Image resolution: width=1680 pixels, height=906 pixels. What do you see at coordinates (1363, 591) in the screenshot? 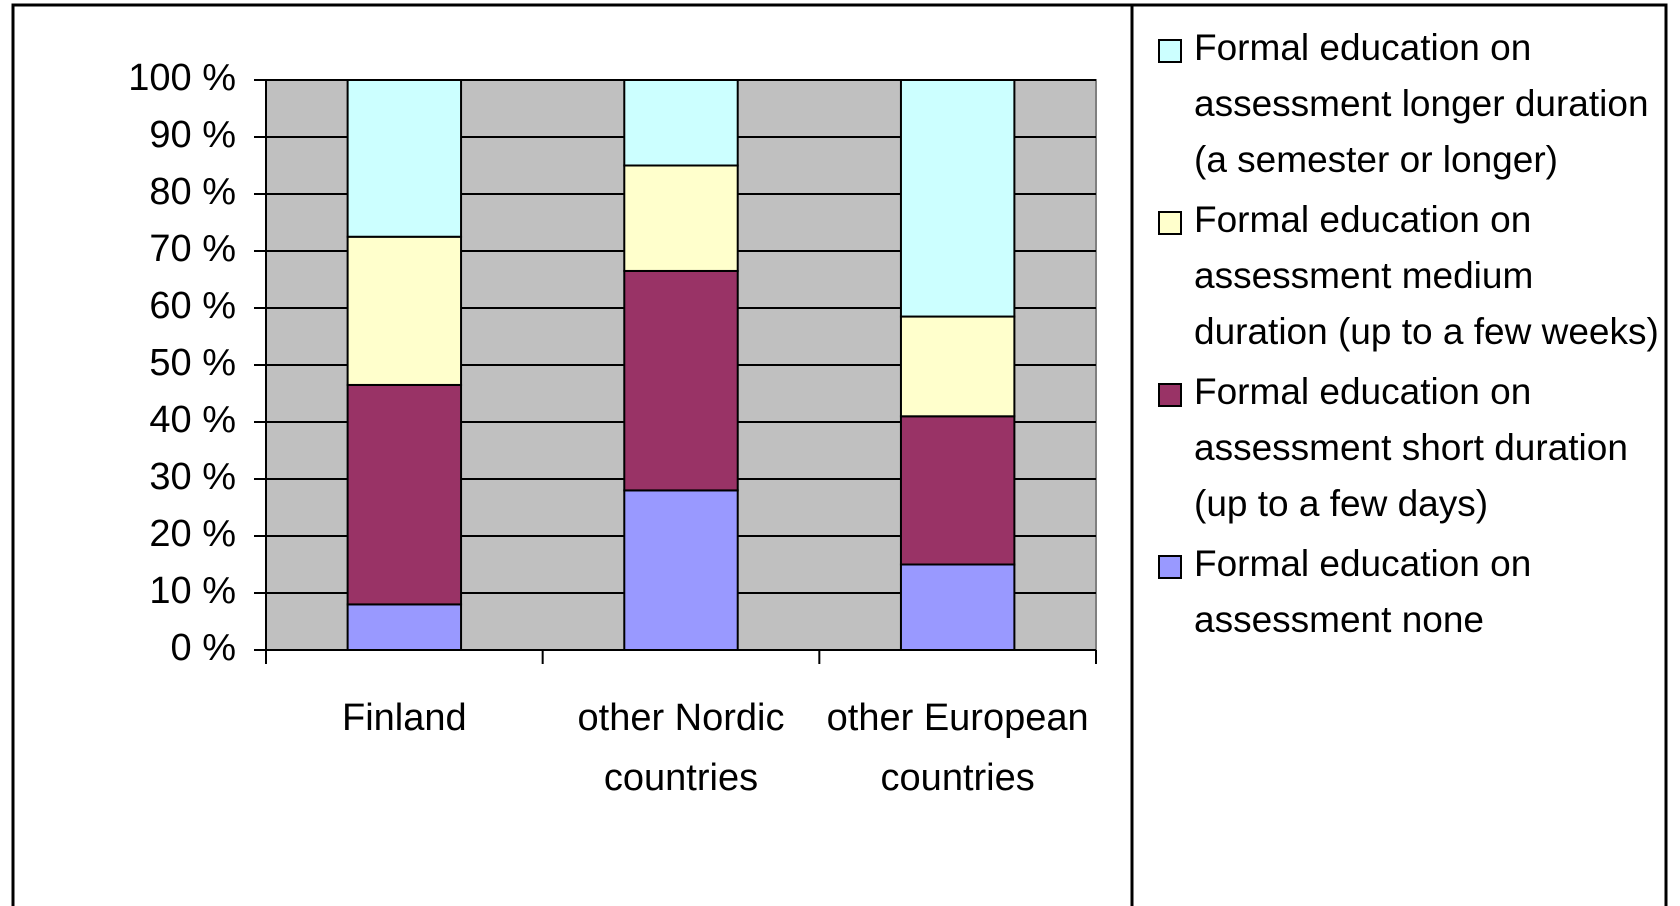
I see `legend-label: Formal education on assessment none` at bounding box center [1363, 591].